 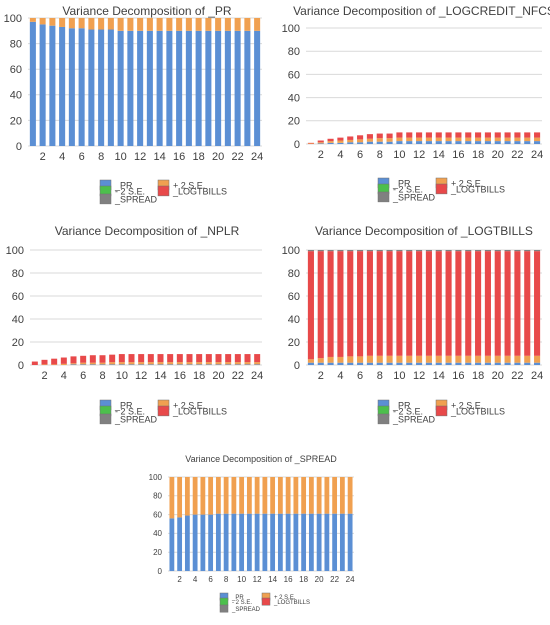 I want to click on x-tick-label: 14, so click(x=160, y=376).